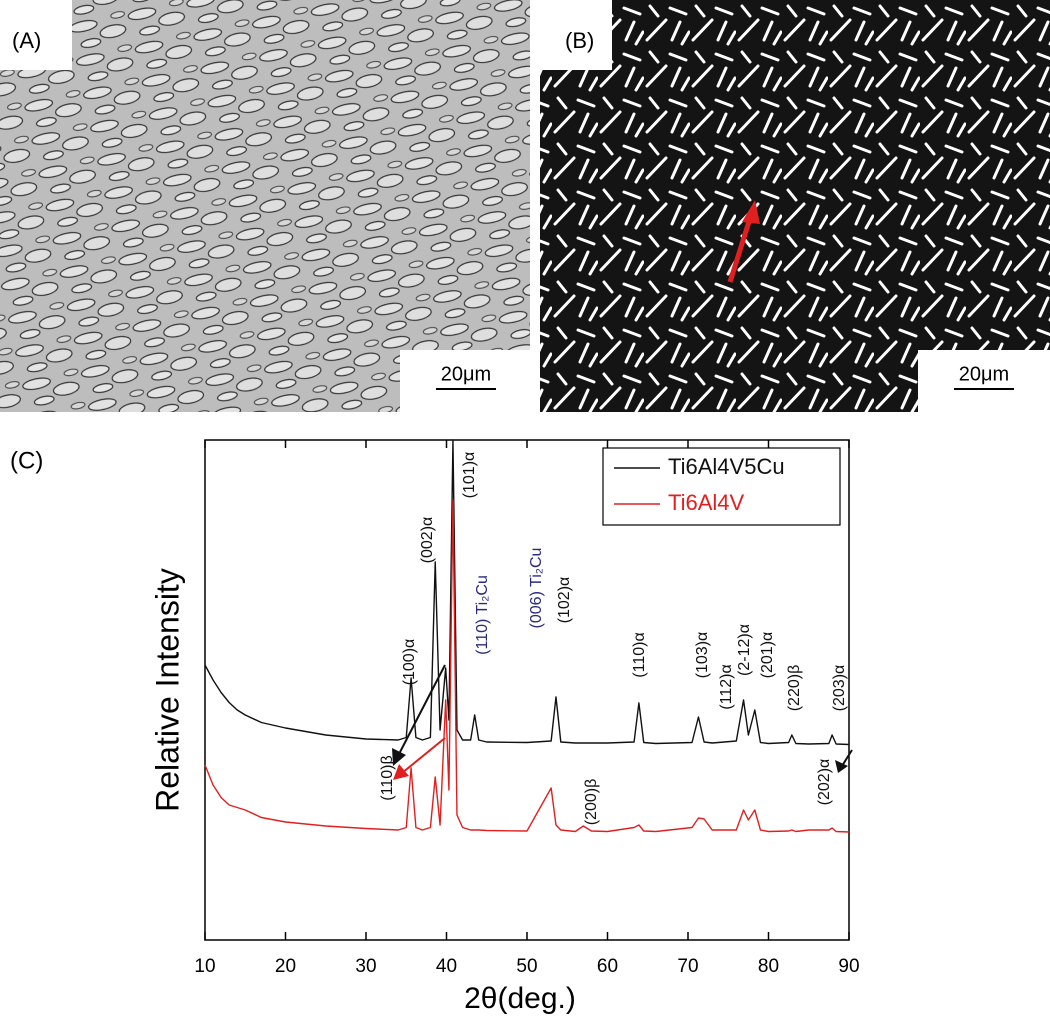 The image size is (1050, 1023). What do you see at coordinates (482, 615) in the screenshot?
I see `peak-label: (110) Ti₂Cu` at bounding box center [482, 615].